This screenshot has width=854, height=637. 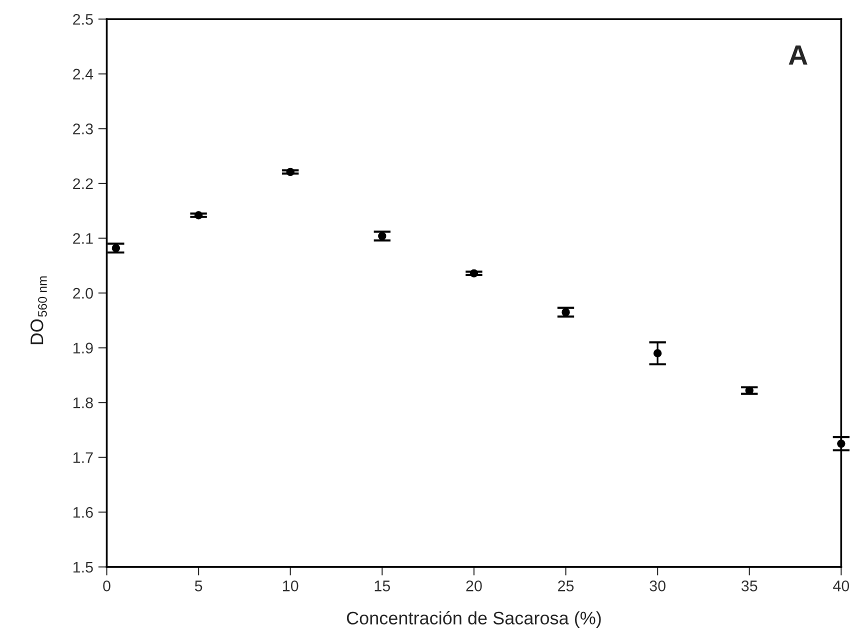 I want to click on x-tick-label: 15, so click(x=382, y=586).